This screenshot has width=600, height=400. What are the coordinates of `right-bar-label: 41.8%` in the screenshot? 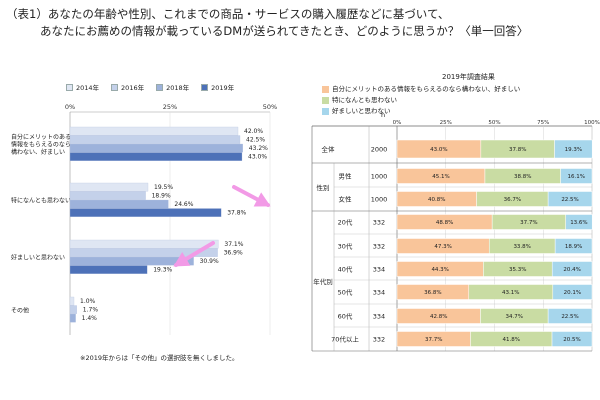 It's located at (511, 340).